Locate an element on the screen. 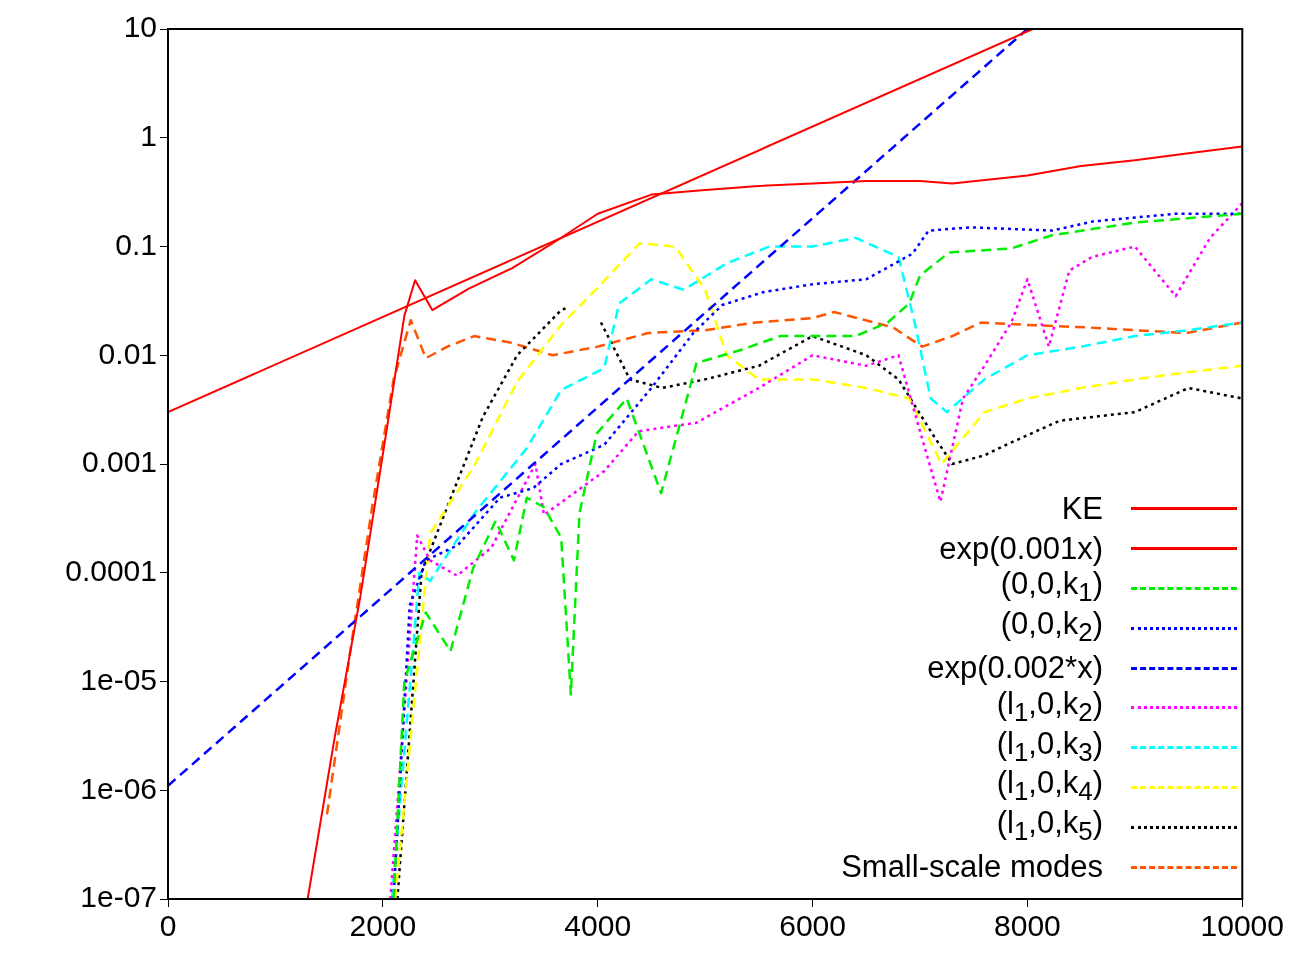  y-tick-label: 1 is located at coordinates (148, 136).